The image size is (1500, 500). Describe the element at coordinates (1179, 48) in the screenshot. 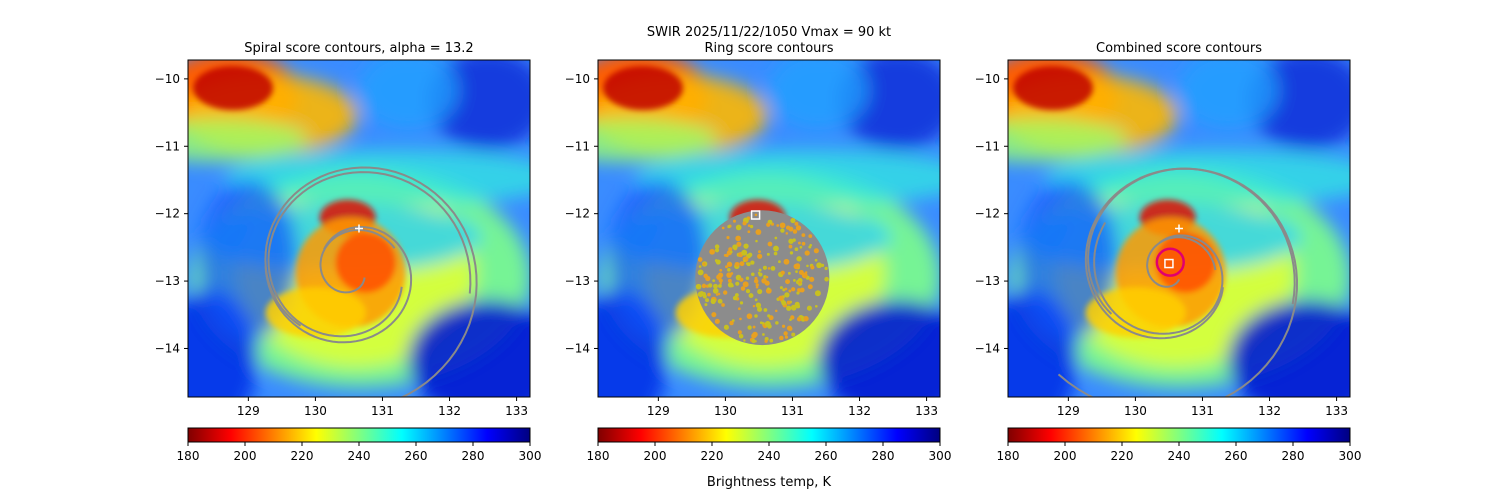

I see `panel-title: Combined score contours` at that location.